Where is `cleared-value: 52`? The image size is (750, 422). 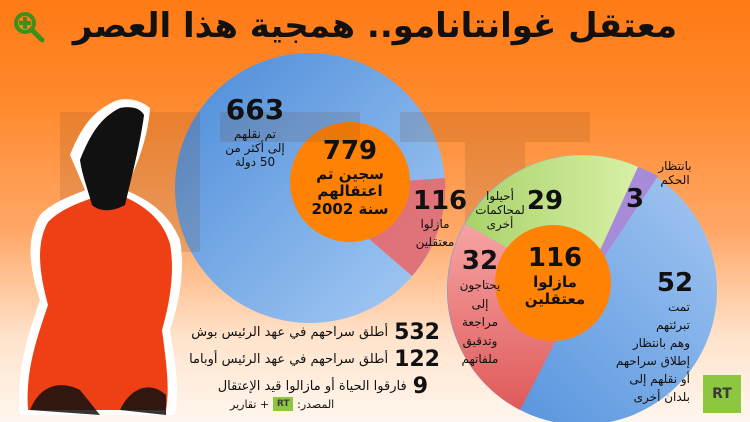
cleared-value: 52 is located at coordinates (675, 283).